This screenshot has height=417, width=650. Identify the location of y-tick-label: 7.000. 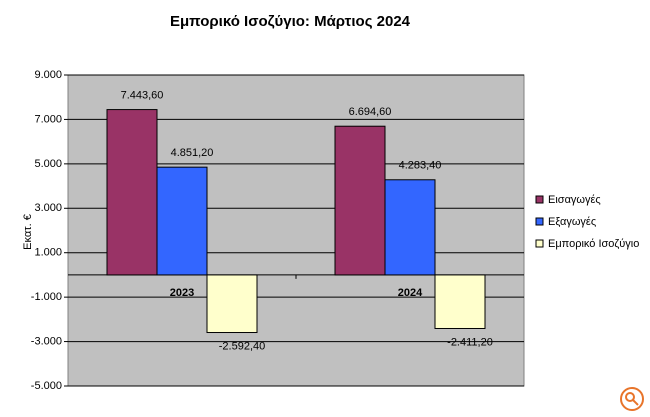
(48, 119).